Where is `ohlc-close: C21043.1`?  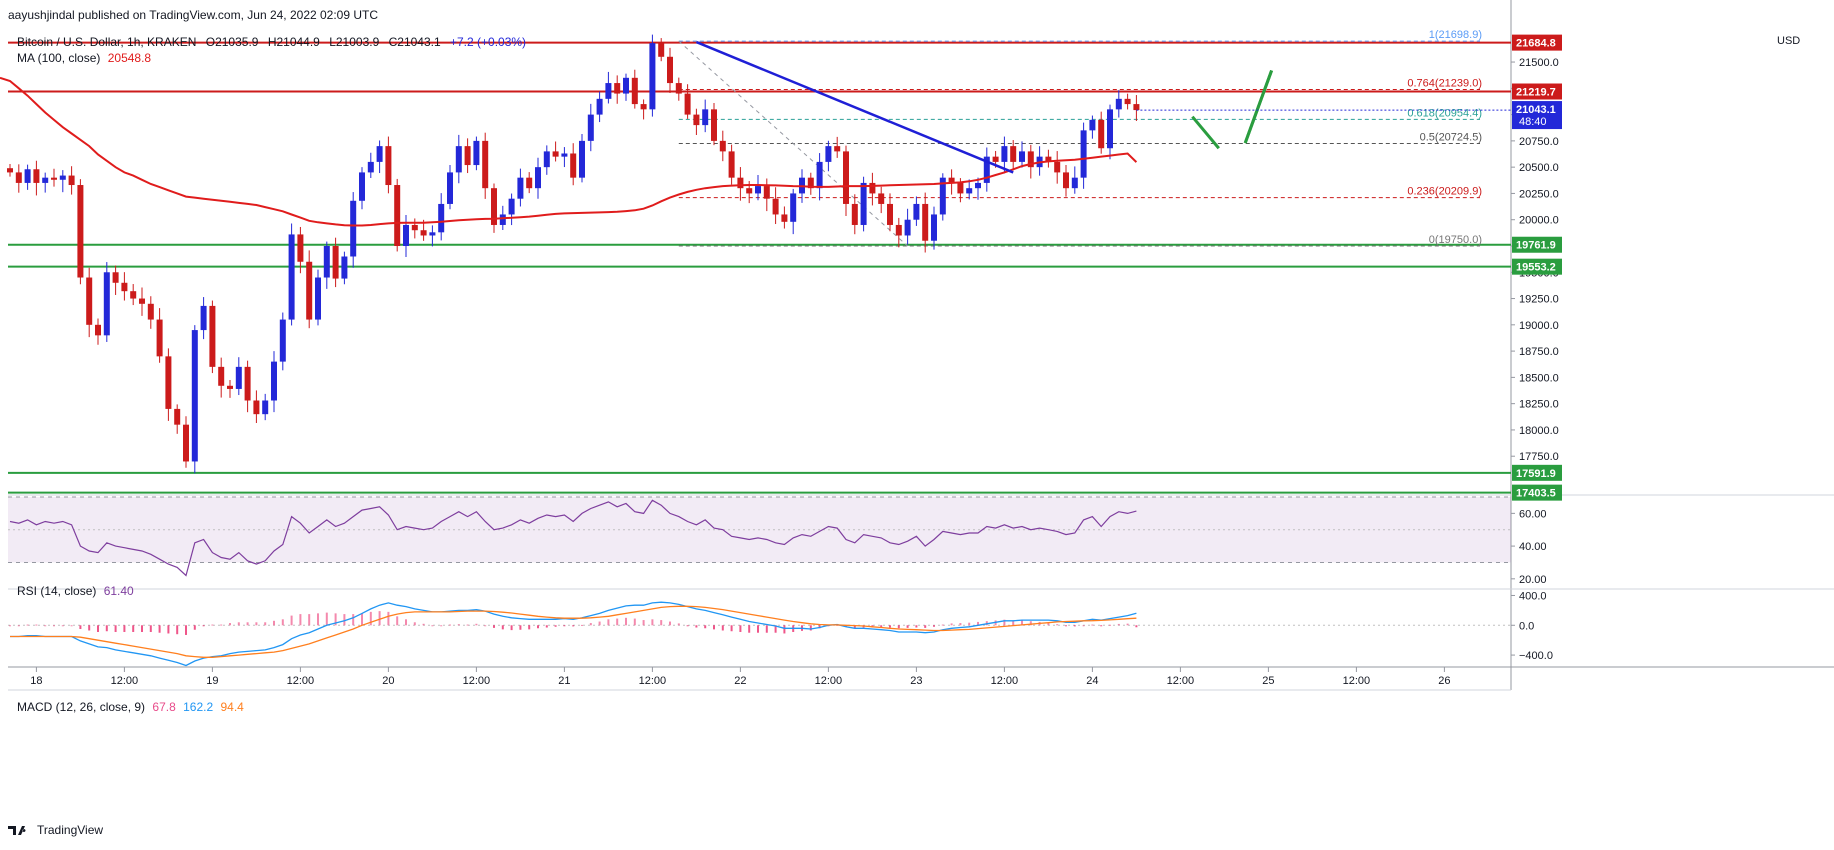 ohlc-close: C21043.1 is located at coordinates (414, 42).